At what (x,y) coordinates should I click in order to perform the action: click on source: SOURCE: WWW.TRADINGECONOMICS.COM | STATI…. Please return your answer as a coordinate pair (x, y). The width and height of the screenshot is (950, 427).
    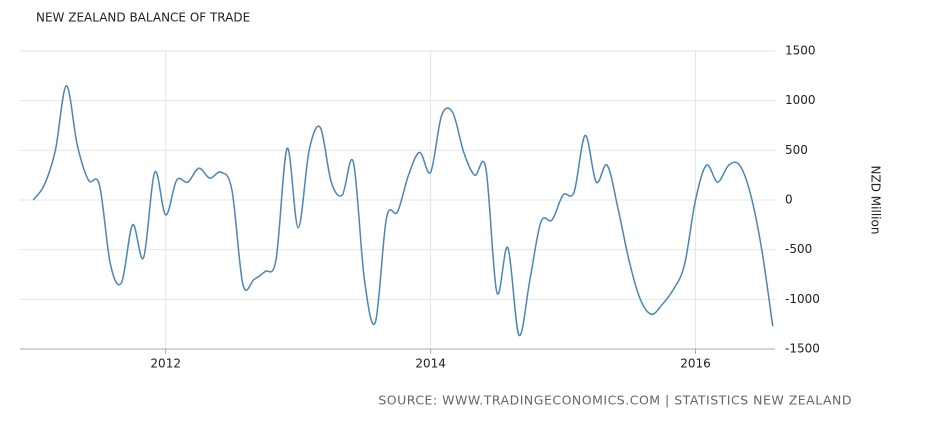
    Looking at the image, I should click on (615, 400).